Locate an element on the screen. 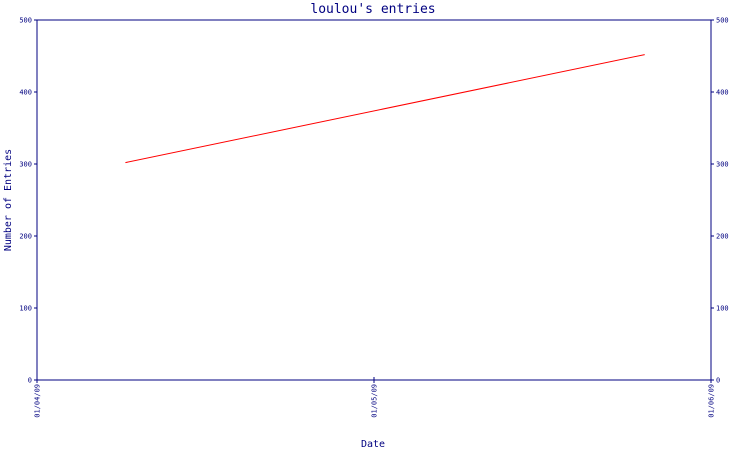 The height and width of the screenshot is (450, 750). x-axis: 01/04/09 01/05/09 01/06/09 is located at coordinates (375, 397).